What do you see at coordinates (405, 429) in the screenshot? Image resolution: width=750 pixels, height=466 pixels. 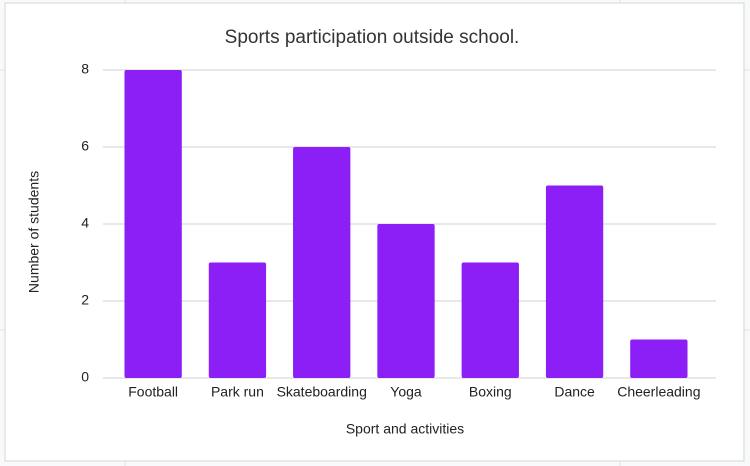 I see `x-axis-label: Sport and activities` at bounding box center [405, 429].